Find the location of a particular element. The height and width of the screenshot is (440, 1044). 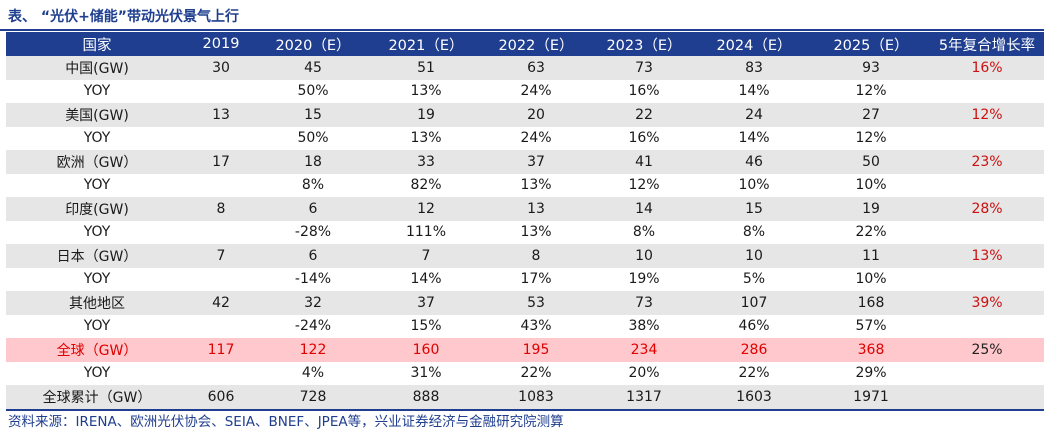

value-cell: 20 is located at coordinates (536, 115).